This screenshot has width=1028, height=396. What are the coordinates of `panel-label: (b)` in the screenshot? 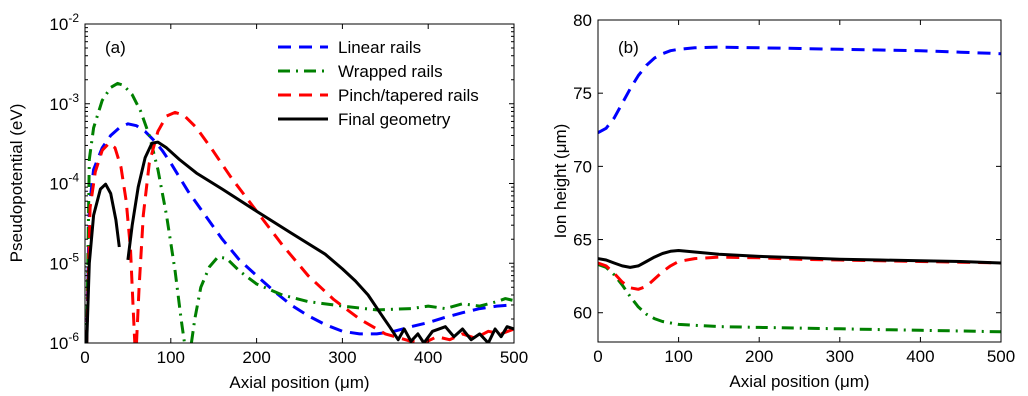 It's located at (628, 47).